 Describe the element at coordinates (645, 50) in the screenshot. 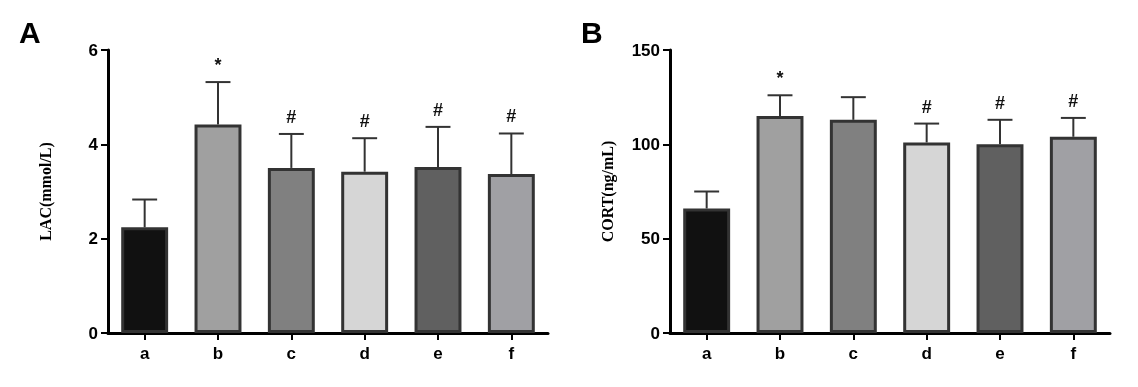

I see `y-tick-label: 150` at that location.